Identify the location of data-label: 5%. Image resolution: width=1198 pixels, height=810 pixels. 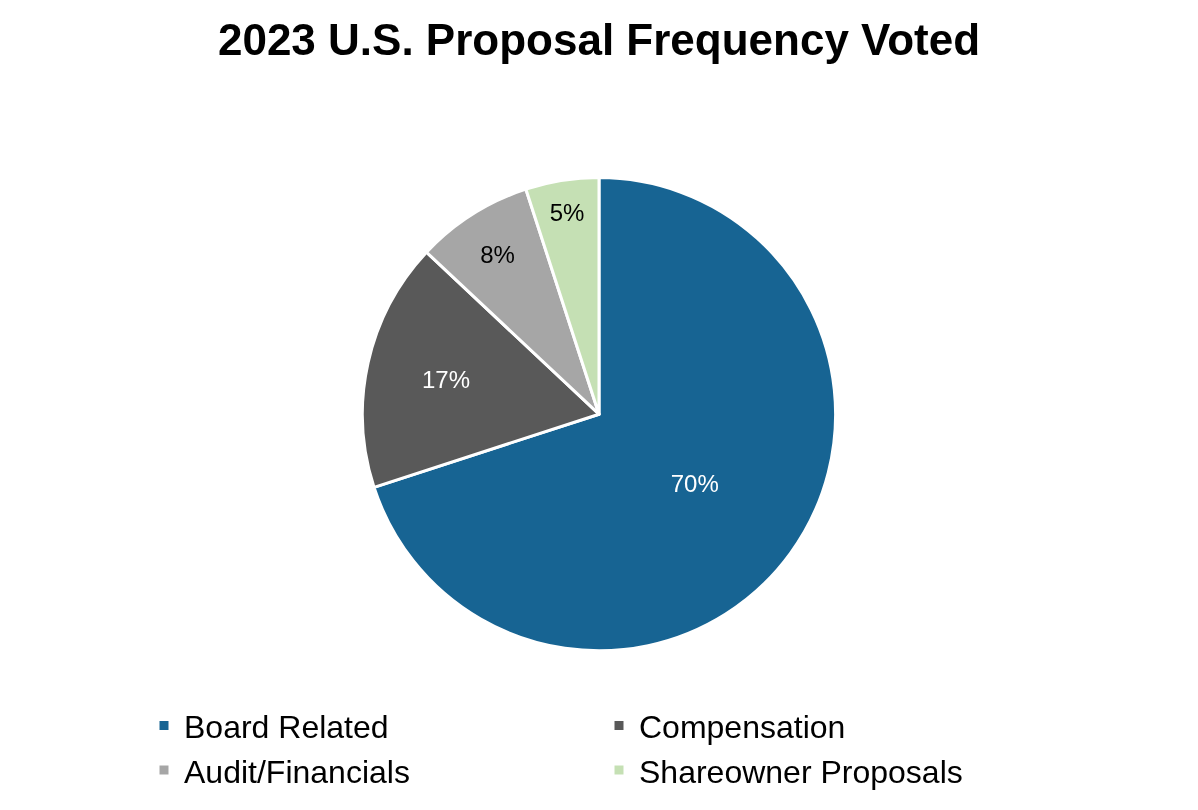
(567, 212).